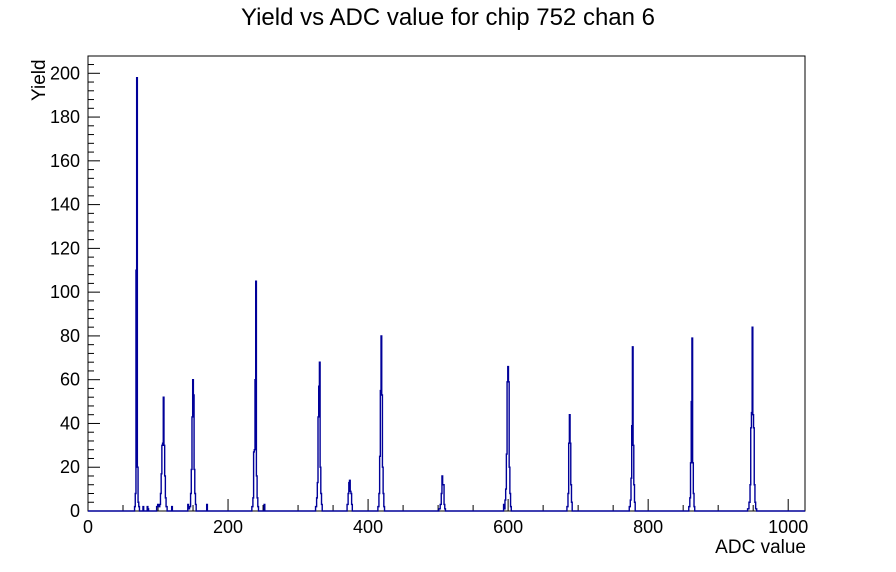 The width and height of the screenshot is (896, 572). I want to click on y-tick-label: 140, so click(65, 205).